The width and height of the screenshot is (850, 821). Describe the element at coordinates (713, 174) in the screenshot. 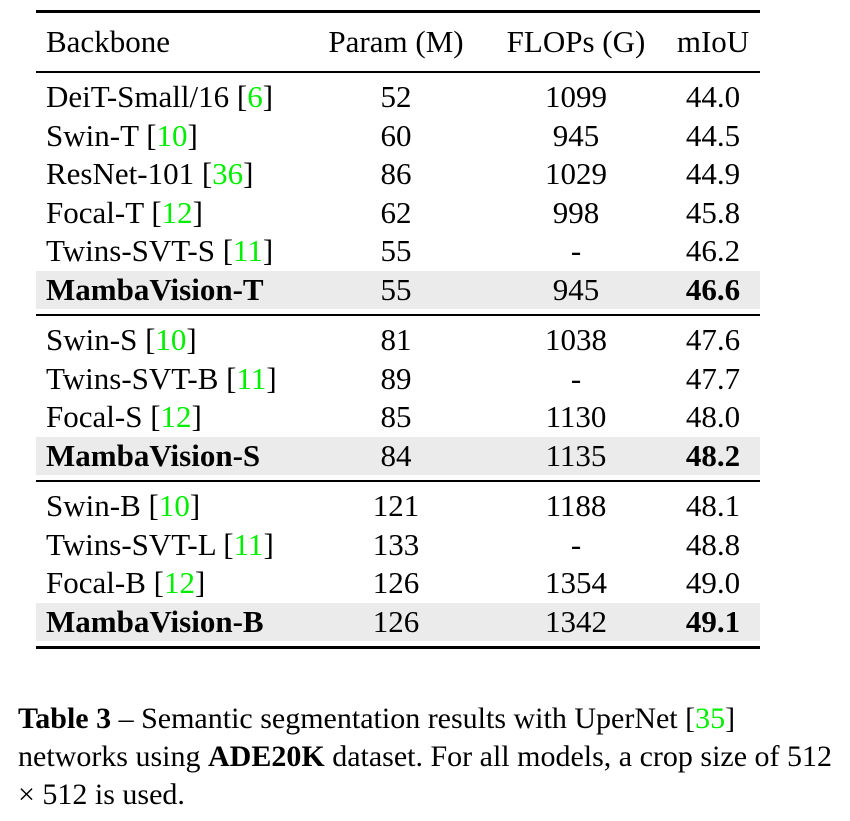

I see `miou-cell: 44.9` at that location.